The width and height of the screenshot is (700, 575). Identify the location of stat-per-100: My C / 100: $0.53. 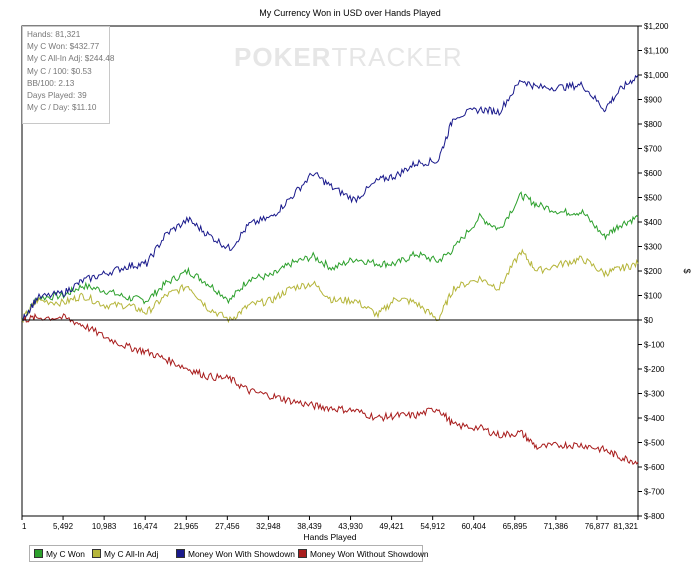
(59, 71).